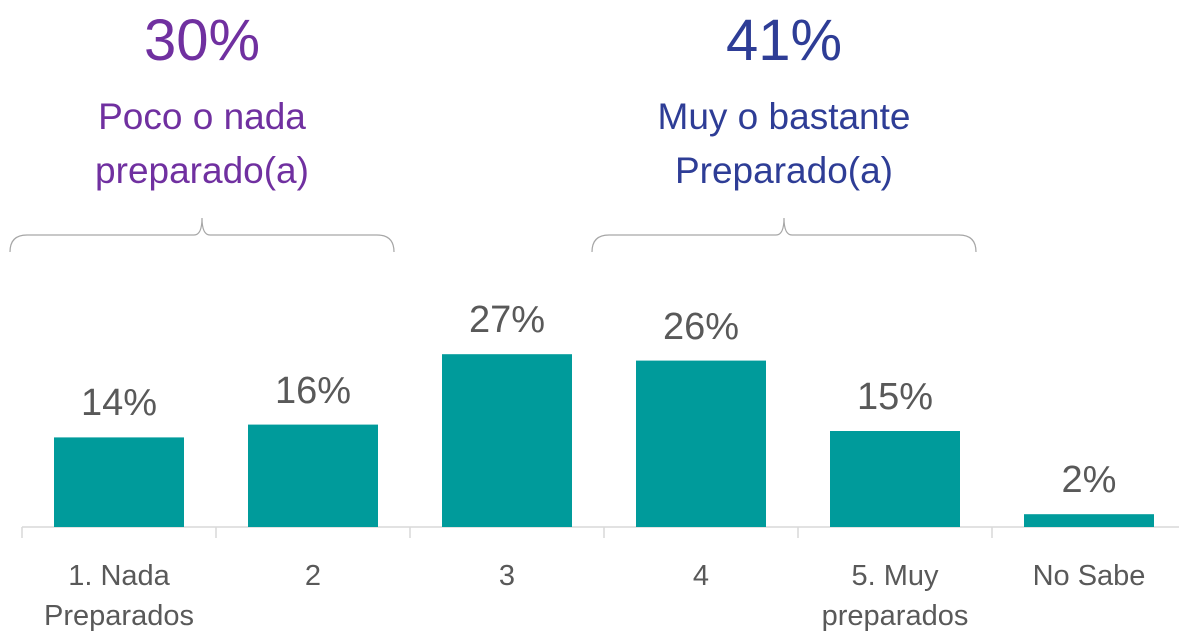  Describe the element at coordinates (313, 390) in the screenshot. I see `value-label: 16%` at that location.